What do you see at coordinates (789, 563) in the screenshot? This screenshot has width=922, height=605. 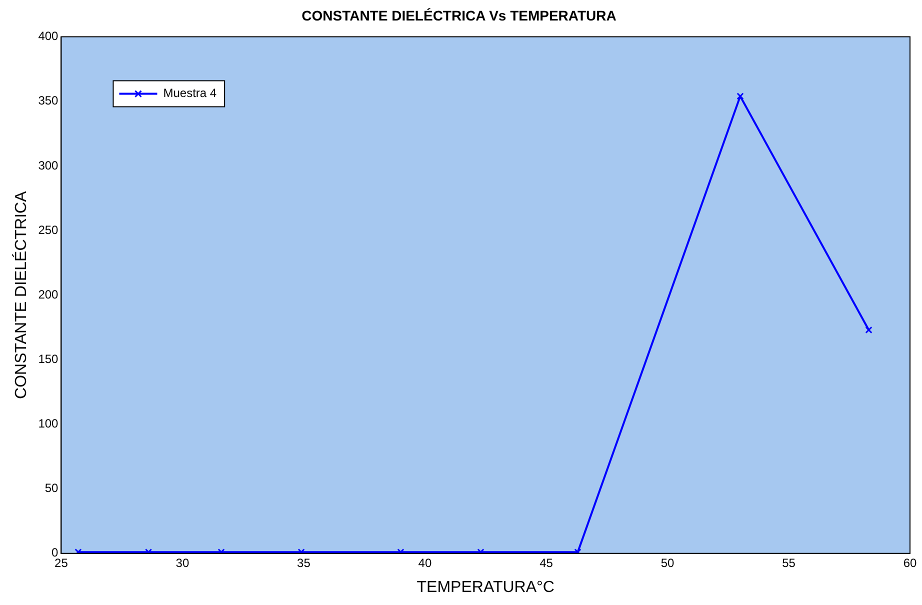 I see `x-tick-label: 55` at bounding box center [789, 563].